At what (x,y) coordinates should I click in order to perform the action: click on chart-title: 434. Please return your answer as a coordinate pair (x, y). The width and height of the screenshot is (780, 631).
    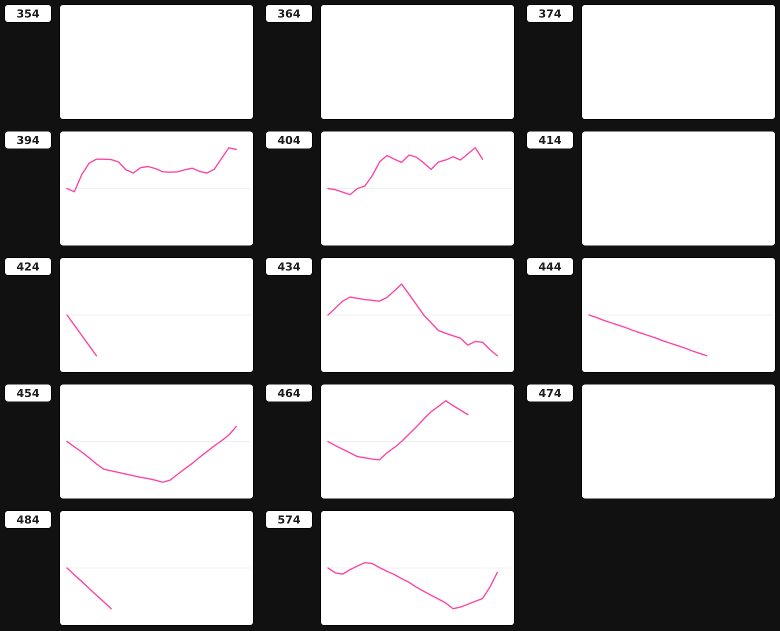
    Looking at the image, I should click on (289, 267).